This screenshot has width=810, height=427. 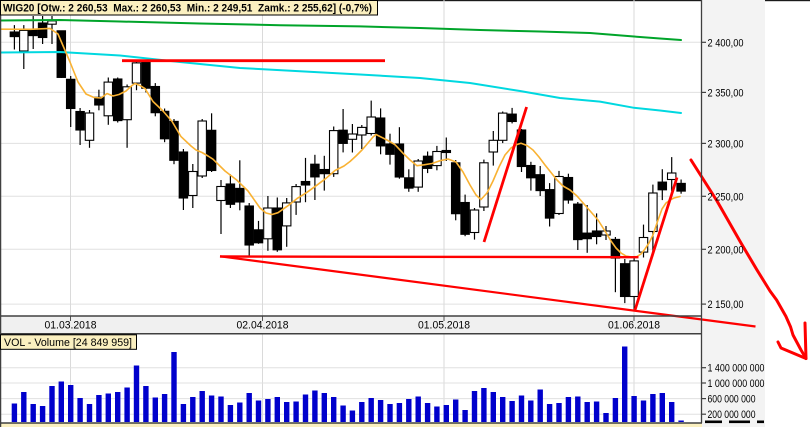 I want to click on svg-text: 1 000 000 000, so click(x=736, y=384).